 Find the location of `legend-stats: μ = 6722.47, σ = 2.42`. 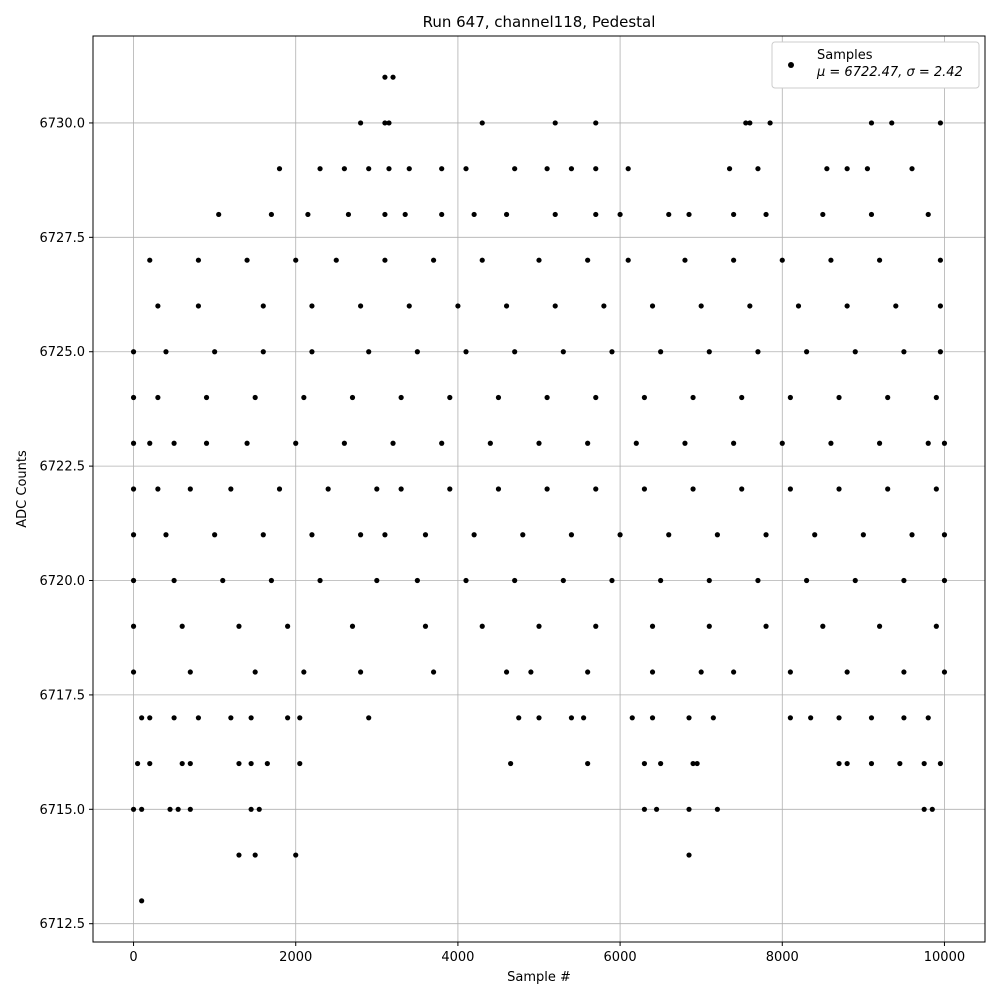

legend-stats: μ = 6722.47, σ = 2.42 is located at coordinates (889, 72).